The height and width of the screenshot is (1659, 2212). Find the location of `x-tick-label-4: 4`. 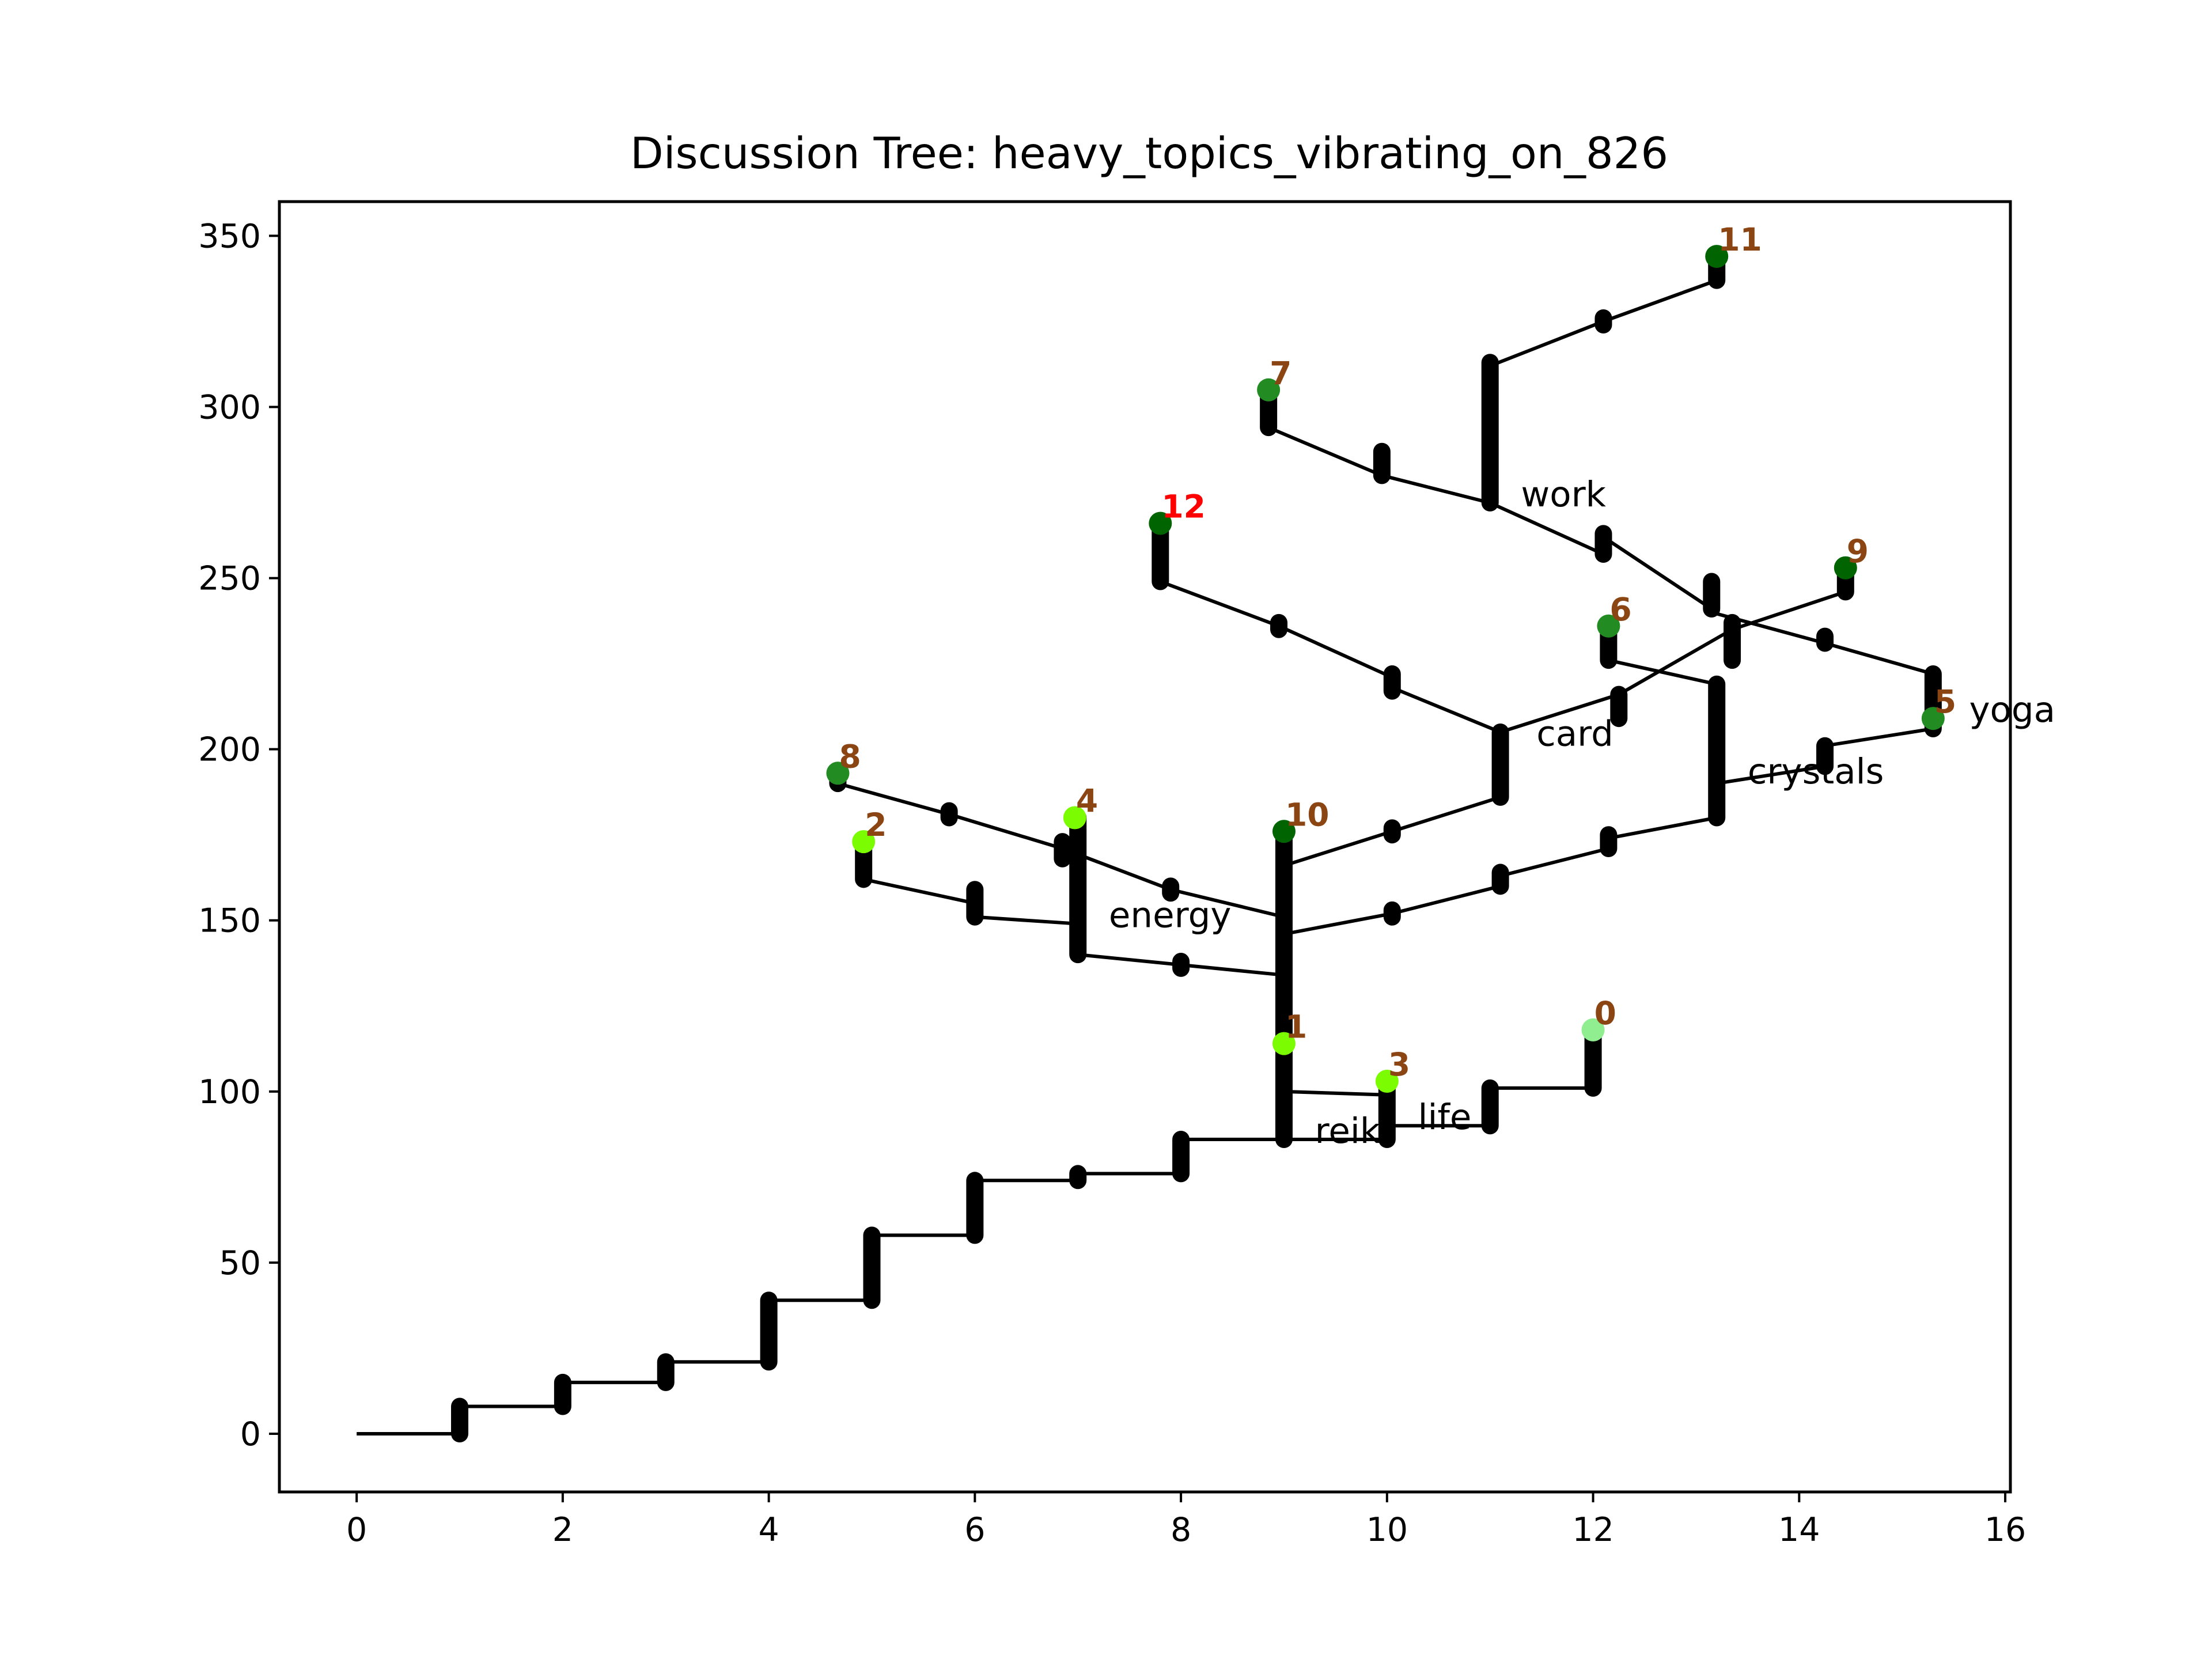

x-tick-label-4: 4 is located at coordinates (768, 1530).